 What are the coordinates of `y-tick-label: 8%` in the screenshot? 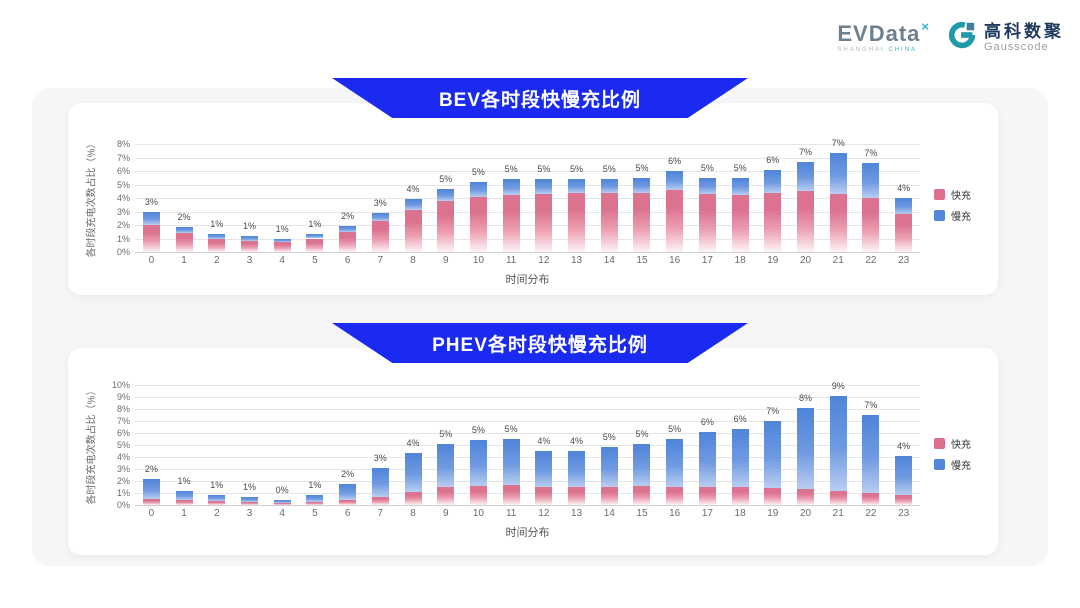 It's located at (123, 409).